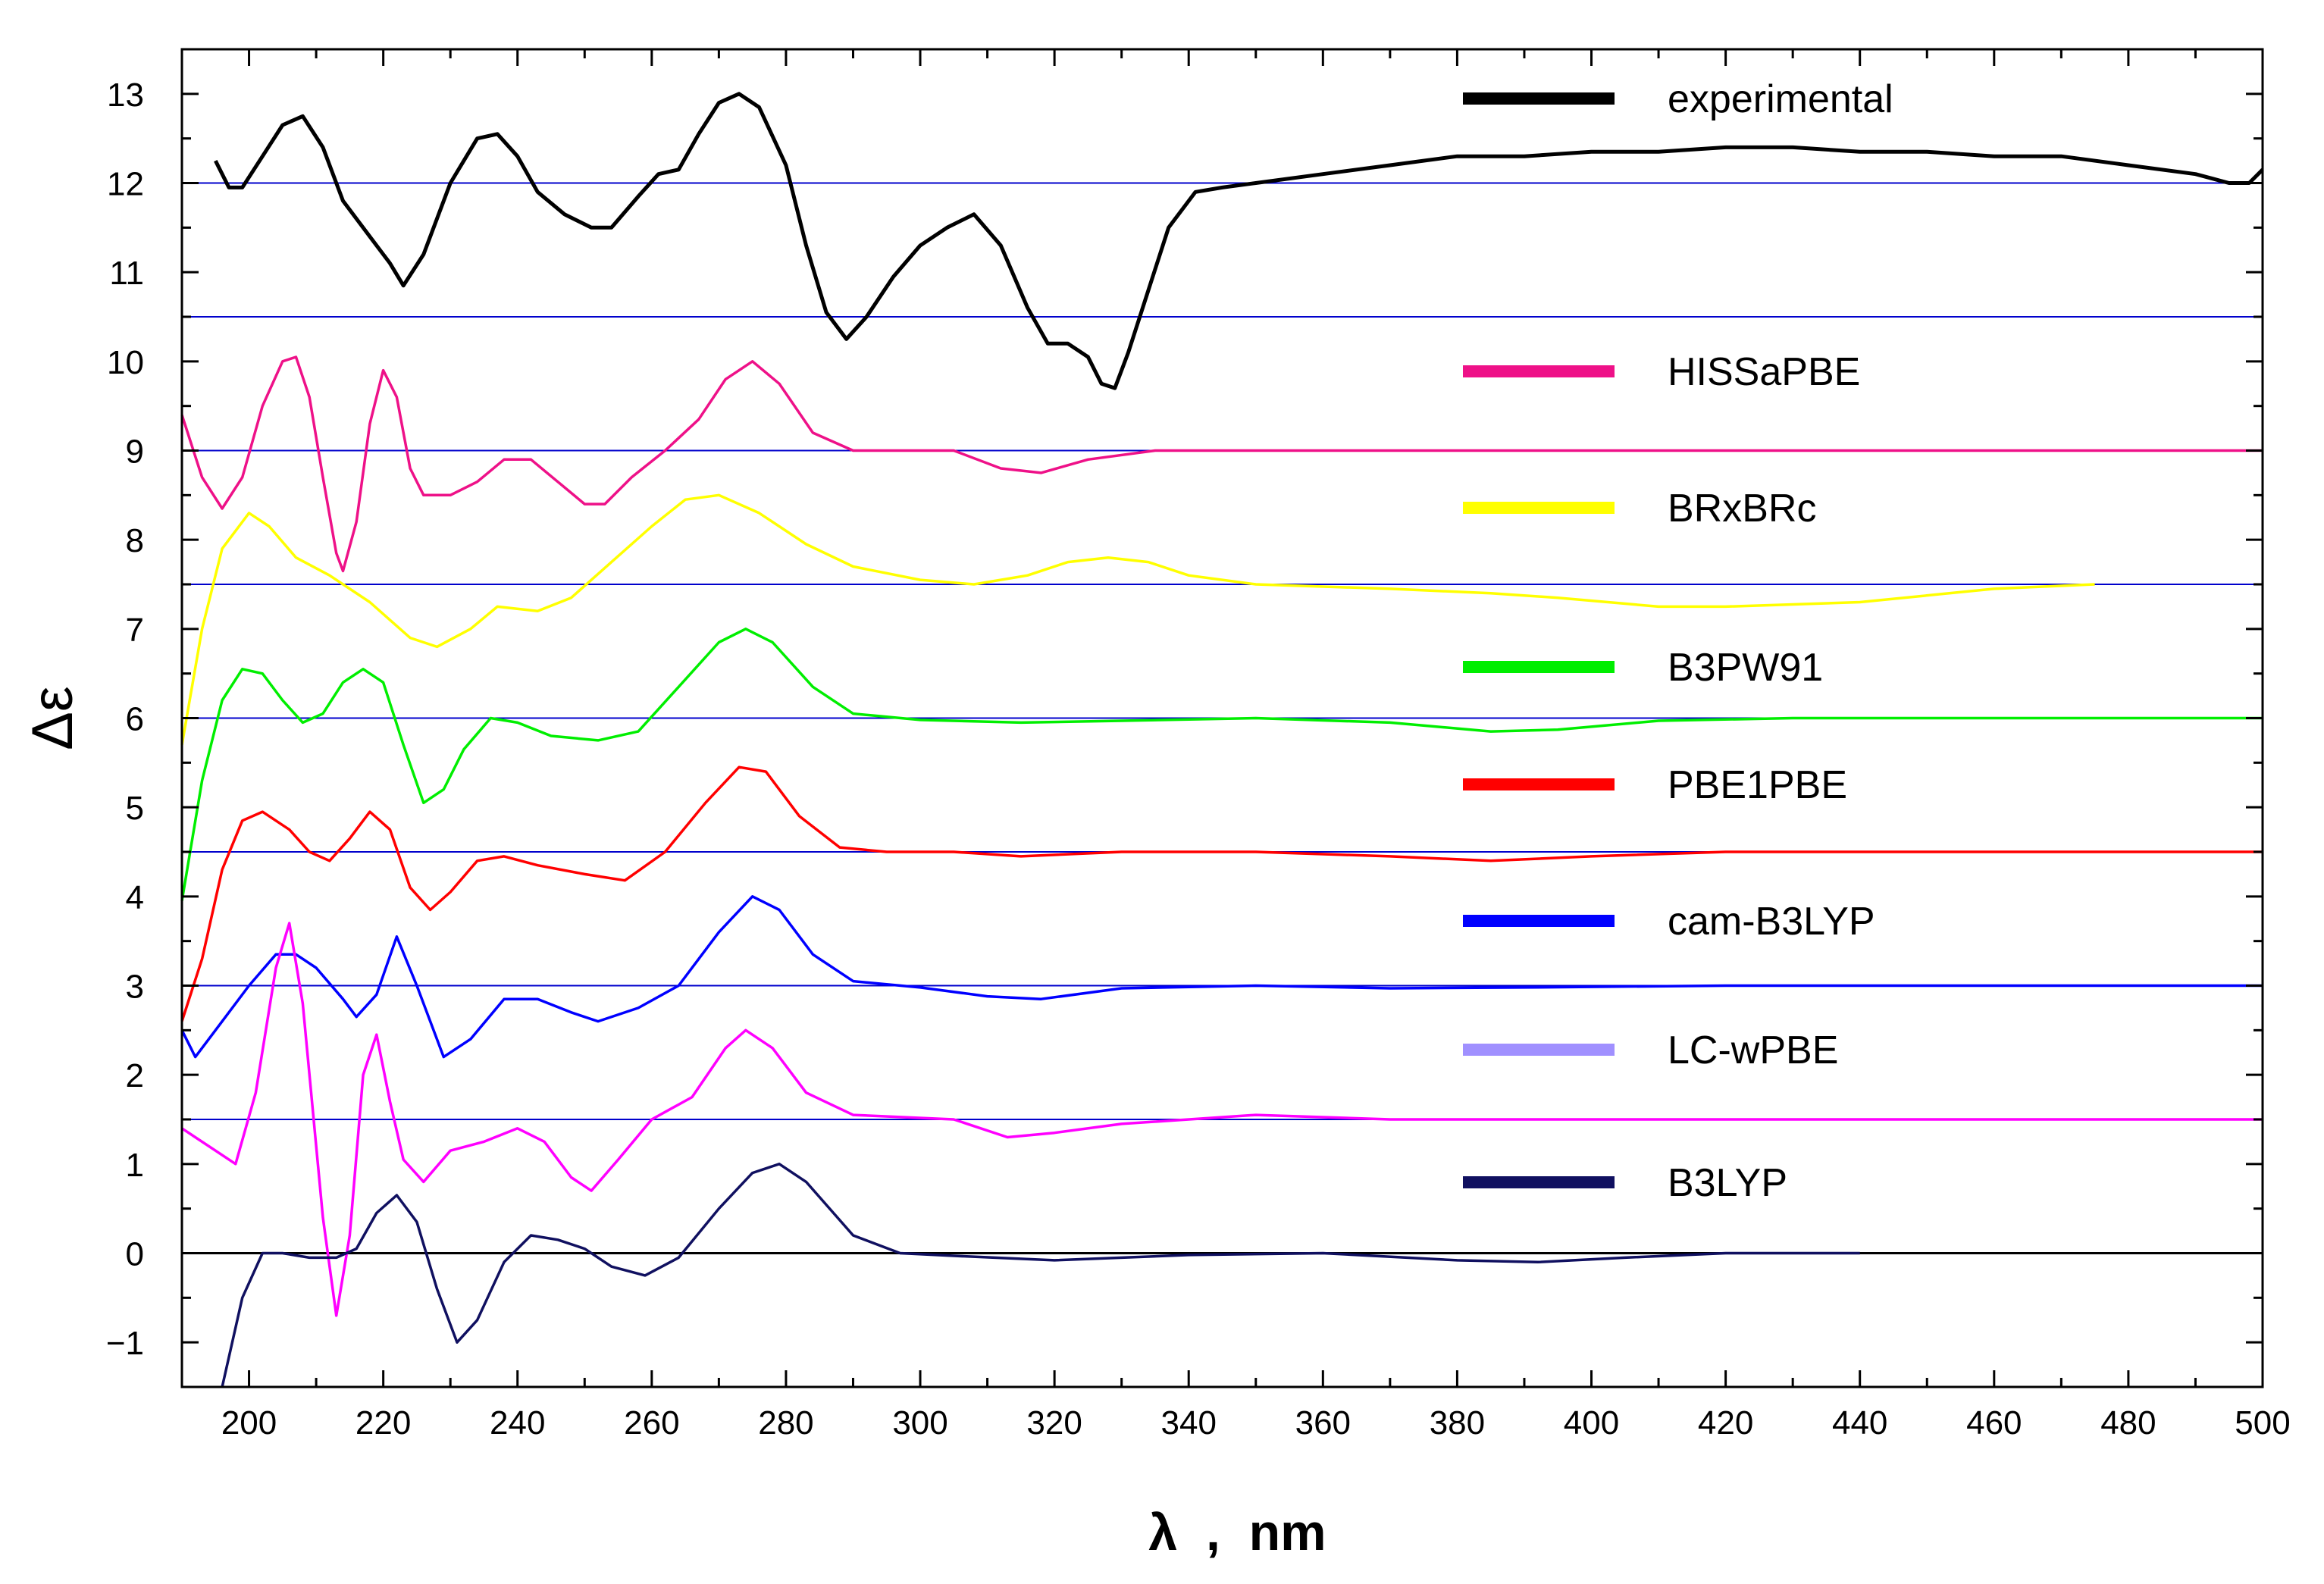  I want to click on legend-label: PBE1PBE, so click(1757, 785).